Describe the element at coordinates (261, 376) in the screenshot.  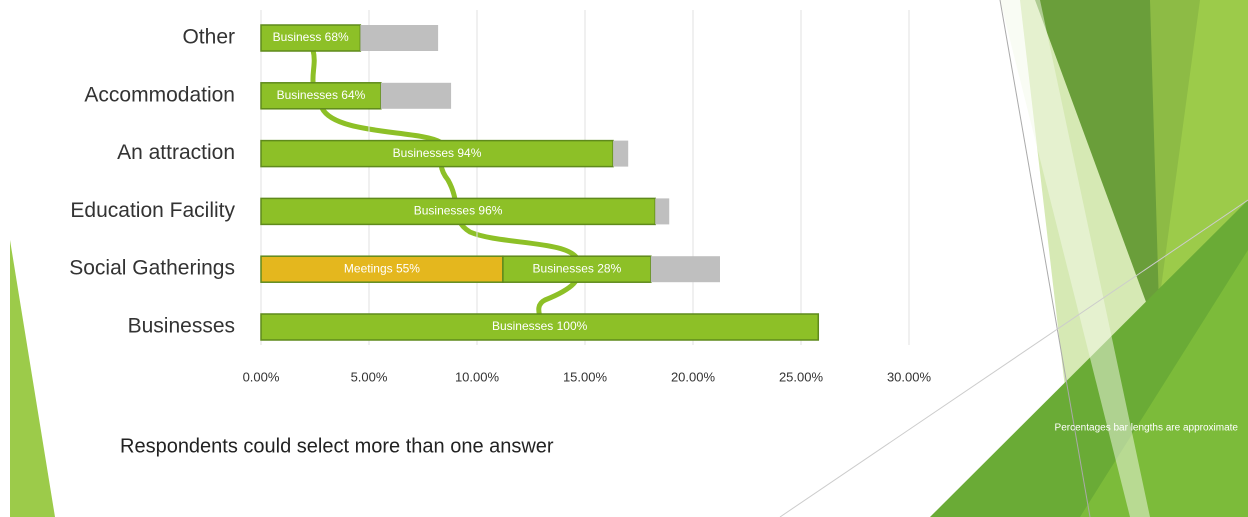
I see `x-tick-label: 0.00%` at that location.